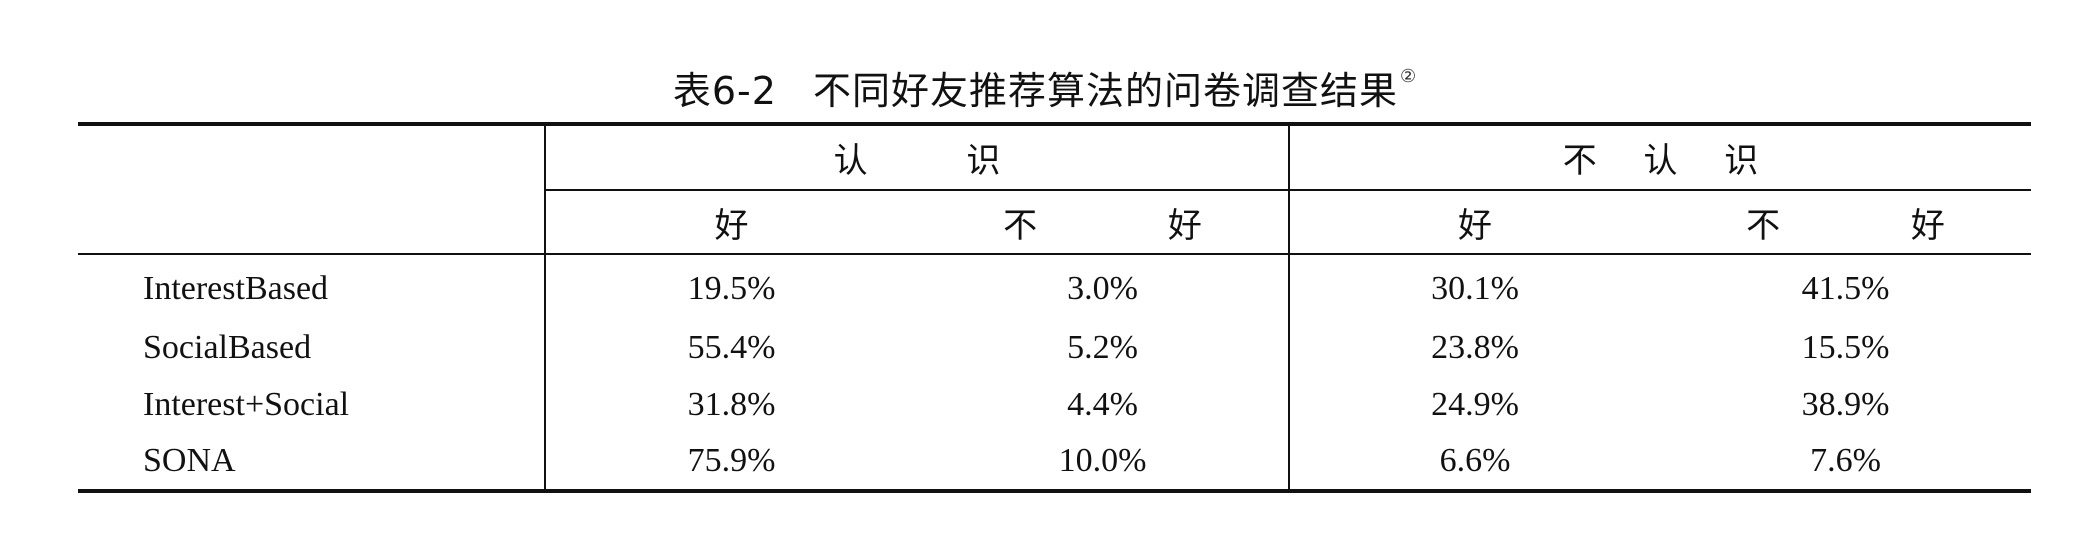  What do you see at coordinates (1474, 286) in the screenshot?
I see `table-cell: 30.1%` at bounding box center [1474, 286].